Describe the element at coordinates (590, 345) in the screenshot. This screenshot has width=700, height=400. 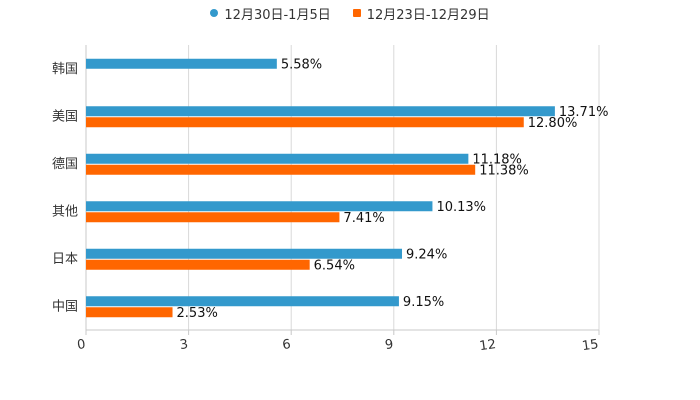
I see `x-tick-label: 15` at that location.